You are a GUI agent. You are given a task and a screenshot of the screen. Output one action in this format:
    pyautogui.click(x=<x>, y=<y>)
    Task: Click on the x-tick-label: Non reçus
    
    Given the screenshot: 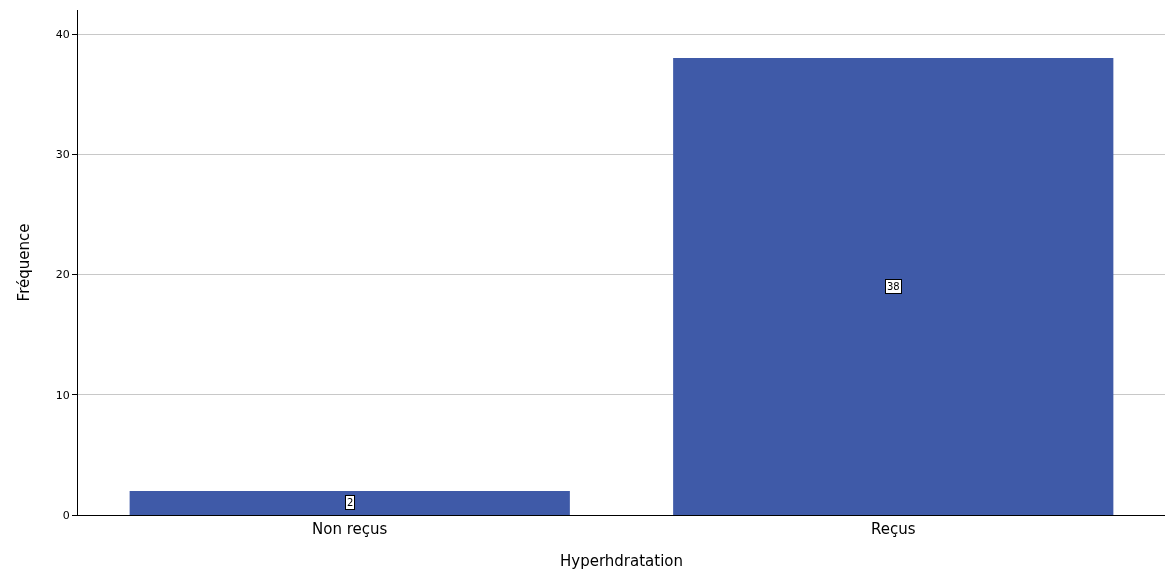 What is the action you would take?
    pyautogui.click(x=350, y=529)
    